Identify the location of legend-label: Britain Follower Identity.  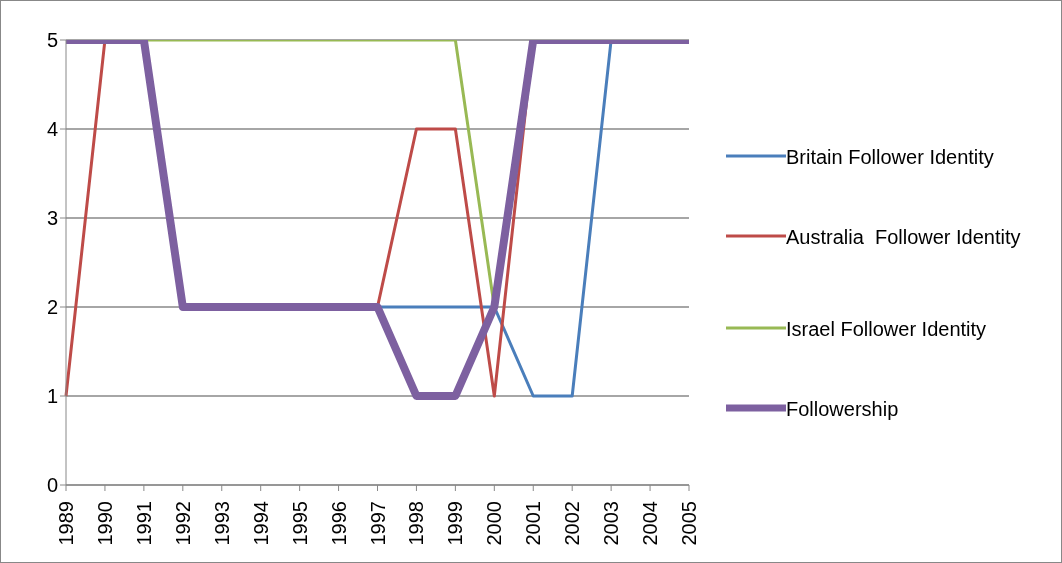
(890, 157).